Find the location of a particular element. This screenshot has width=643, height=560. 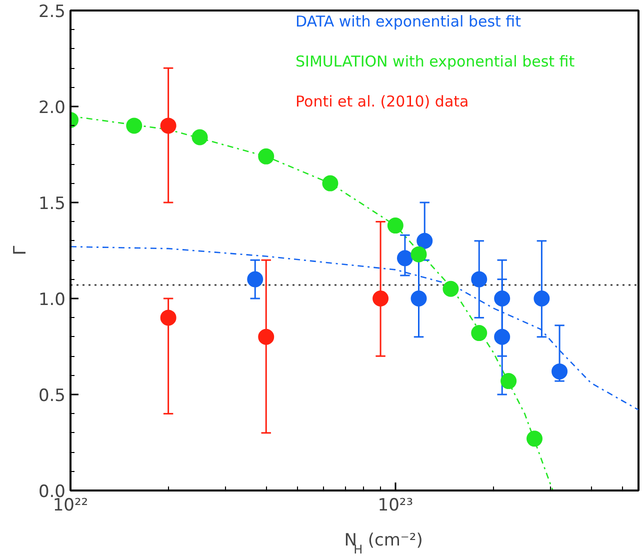

y-tick-label: 1.5 is located at coordinates (52, 204).